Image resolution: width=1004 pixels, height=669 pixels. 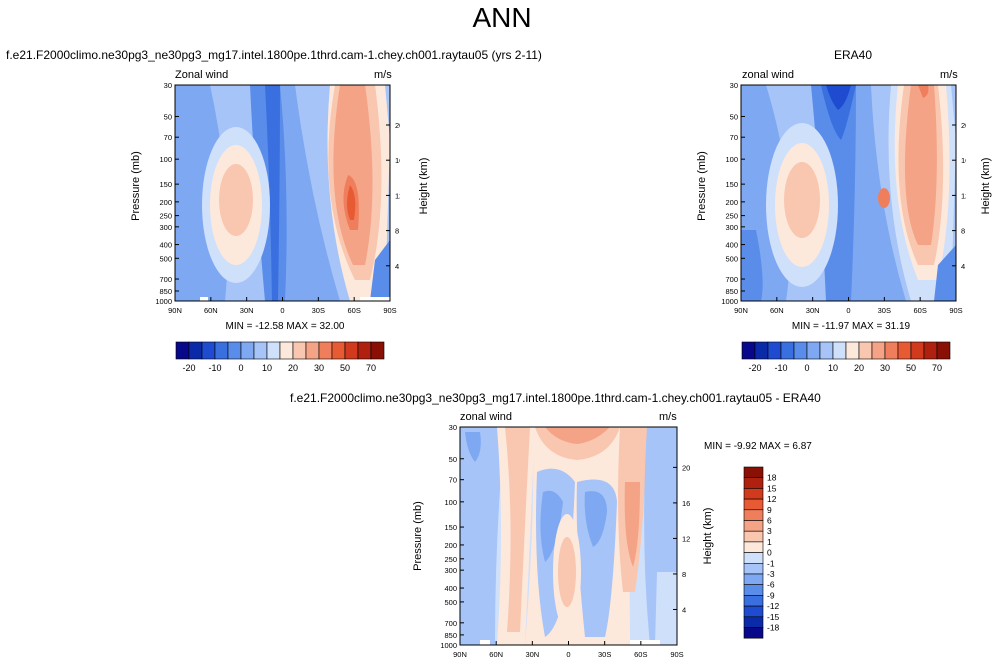 What do you see at coordinates (769, 510) in the screenshot?
I see `colorbar-label: 9` at bounding box center [769, 510].